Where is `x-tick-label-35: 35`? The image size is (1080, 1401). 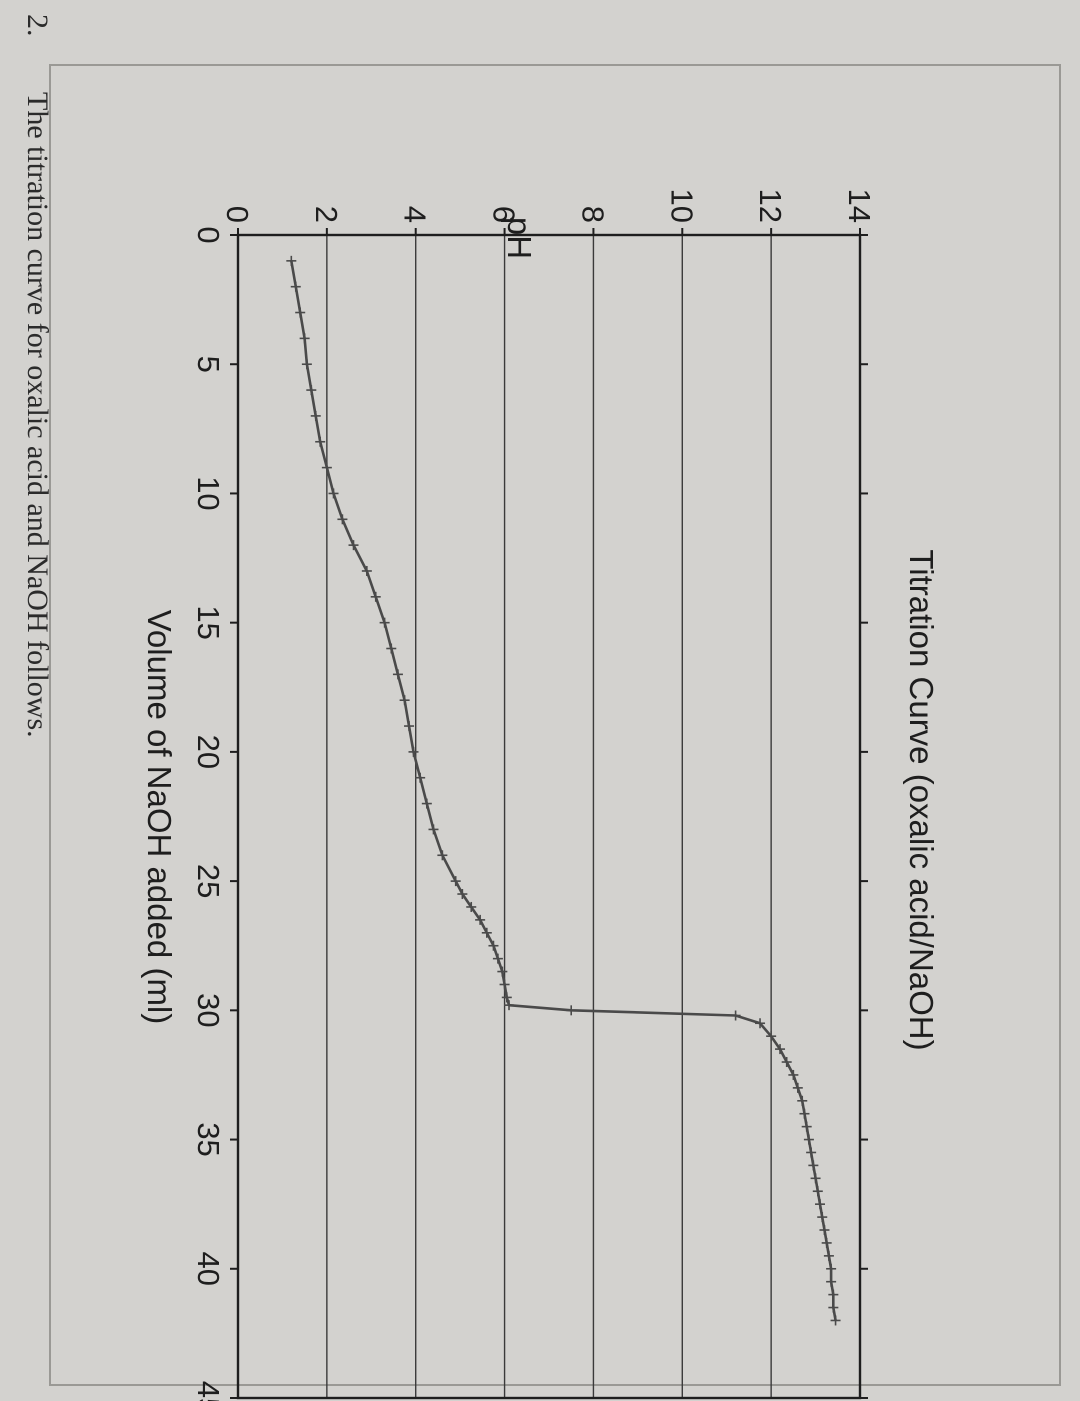 x-tick-label-35: 35 is located at coordinates (208, 1139).